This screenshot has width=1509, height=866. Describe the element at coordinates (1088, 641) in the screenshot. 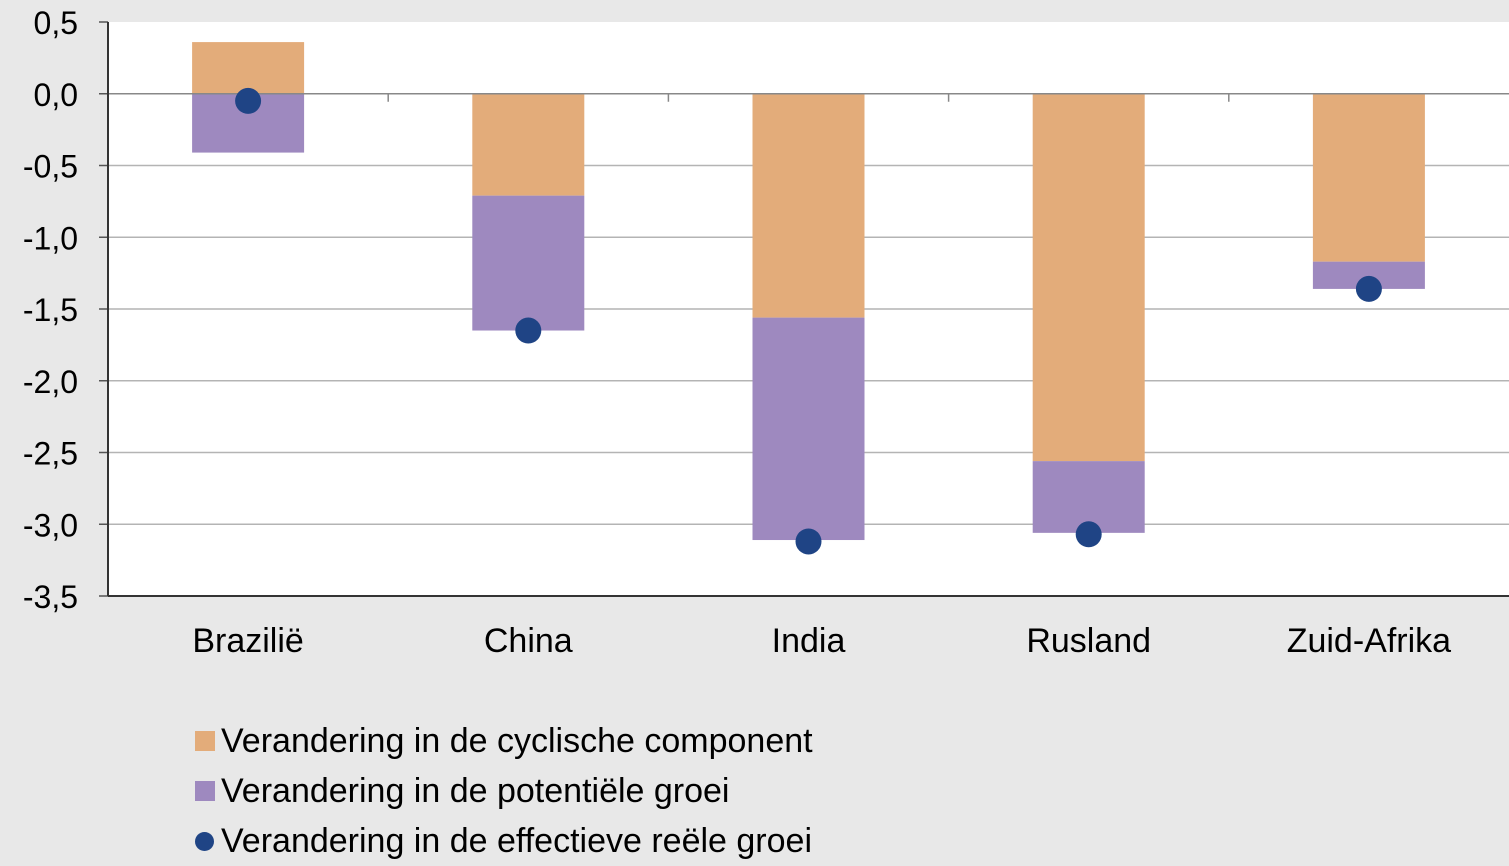

I see `x-tick-label: Rusland` at that location.